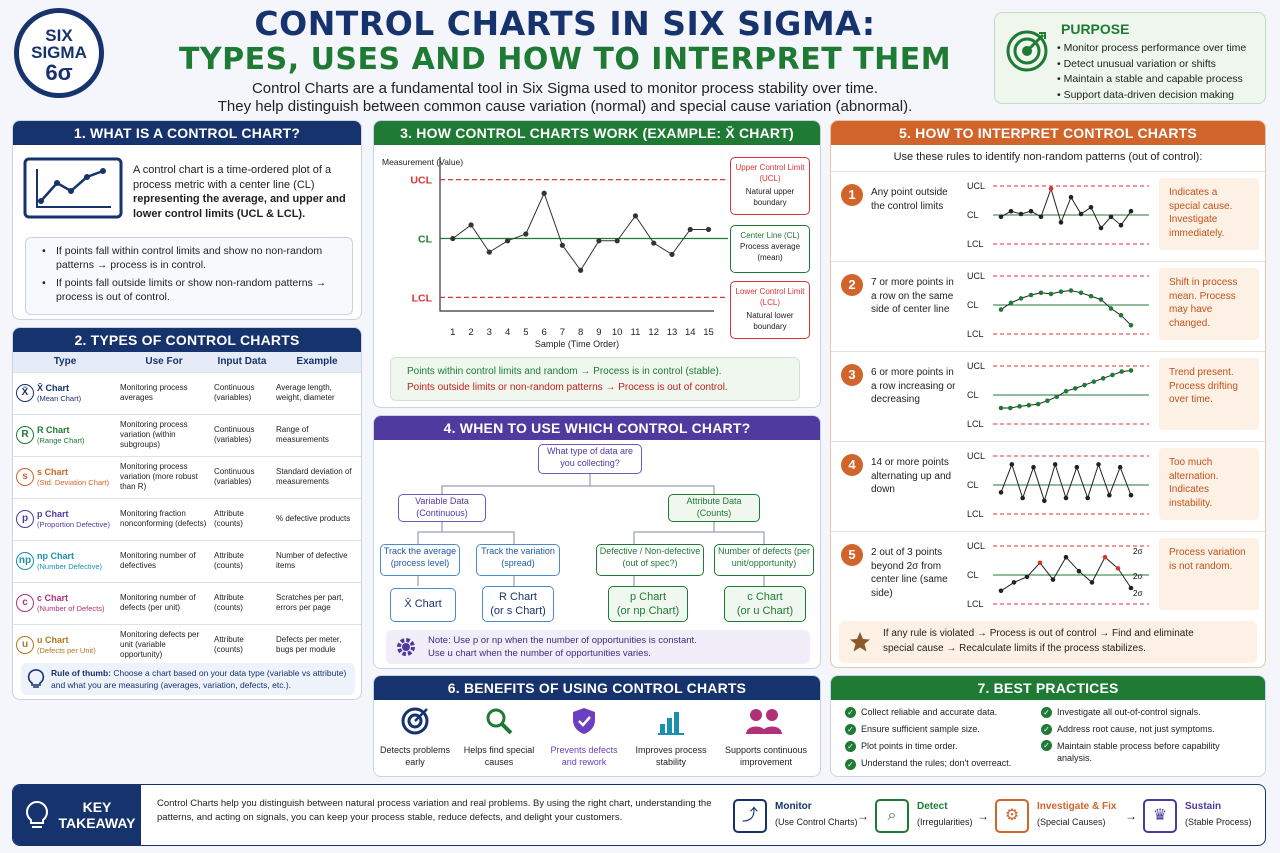 The width and height of the screenshot is (1280, 853). What do you see at coordinates (187, 133) in the screenshot?
I see `section1-title: 1. WHAT IS A CONTROL CHART?` at bounding box center [187, 133].